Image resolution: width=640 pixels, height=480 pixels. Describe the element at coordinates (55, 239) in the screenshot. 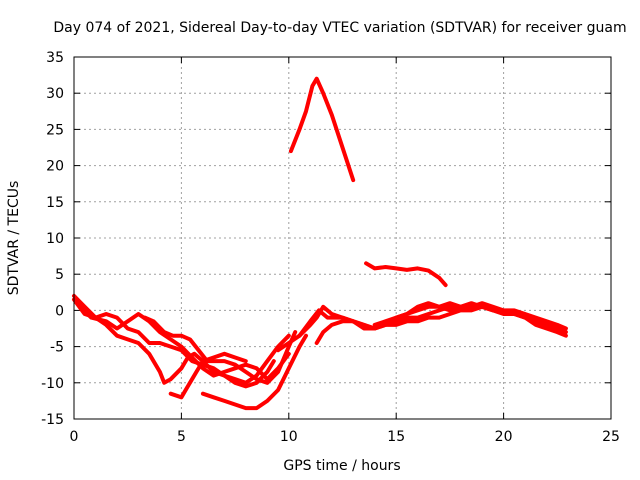

I see `y-tick-label: 10` at that location.